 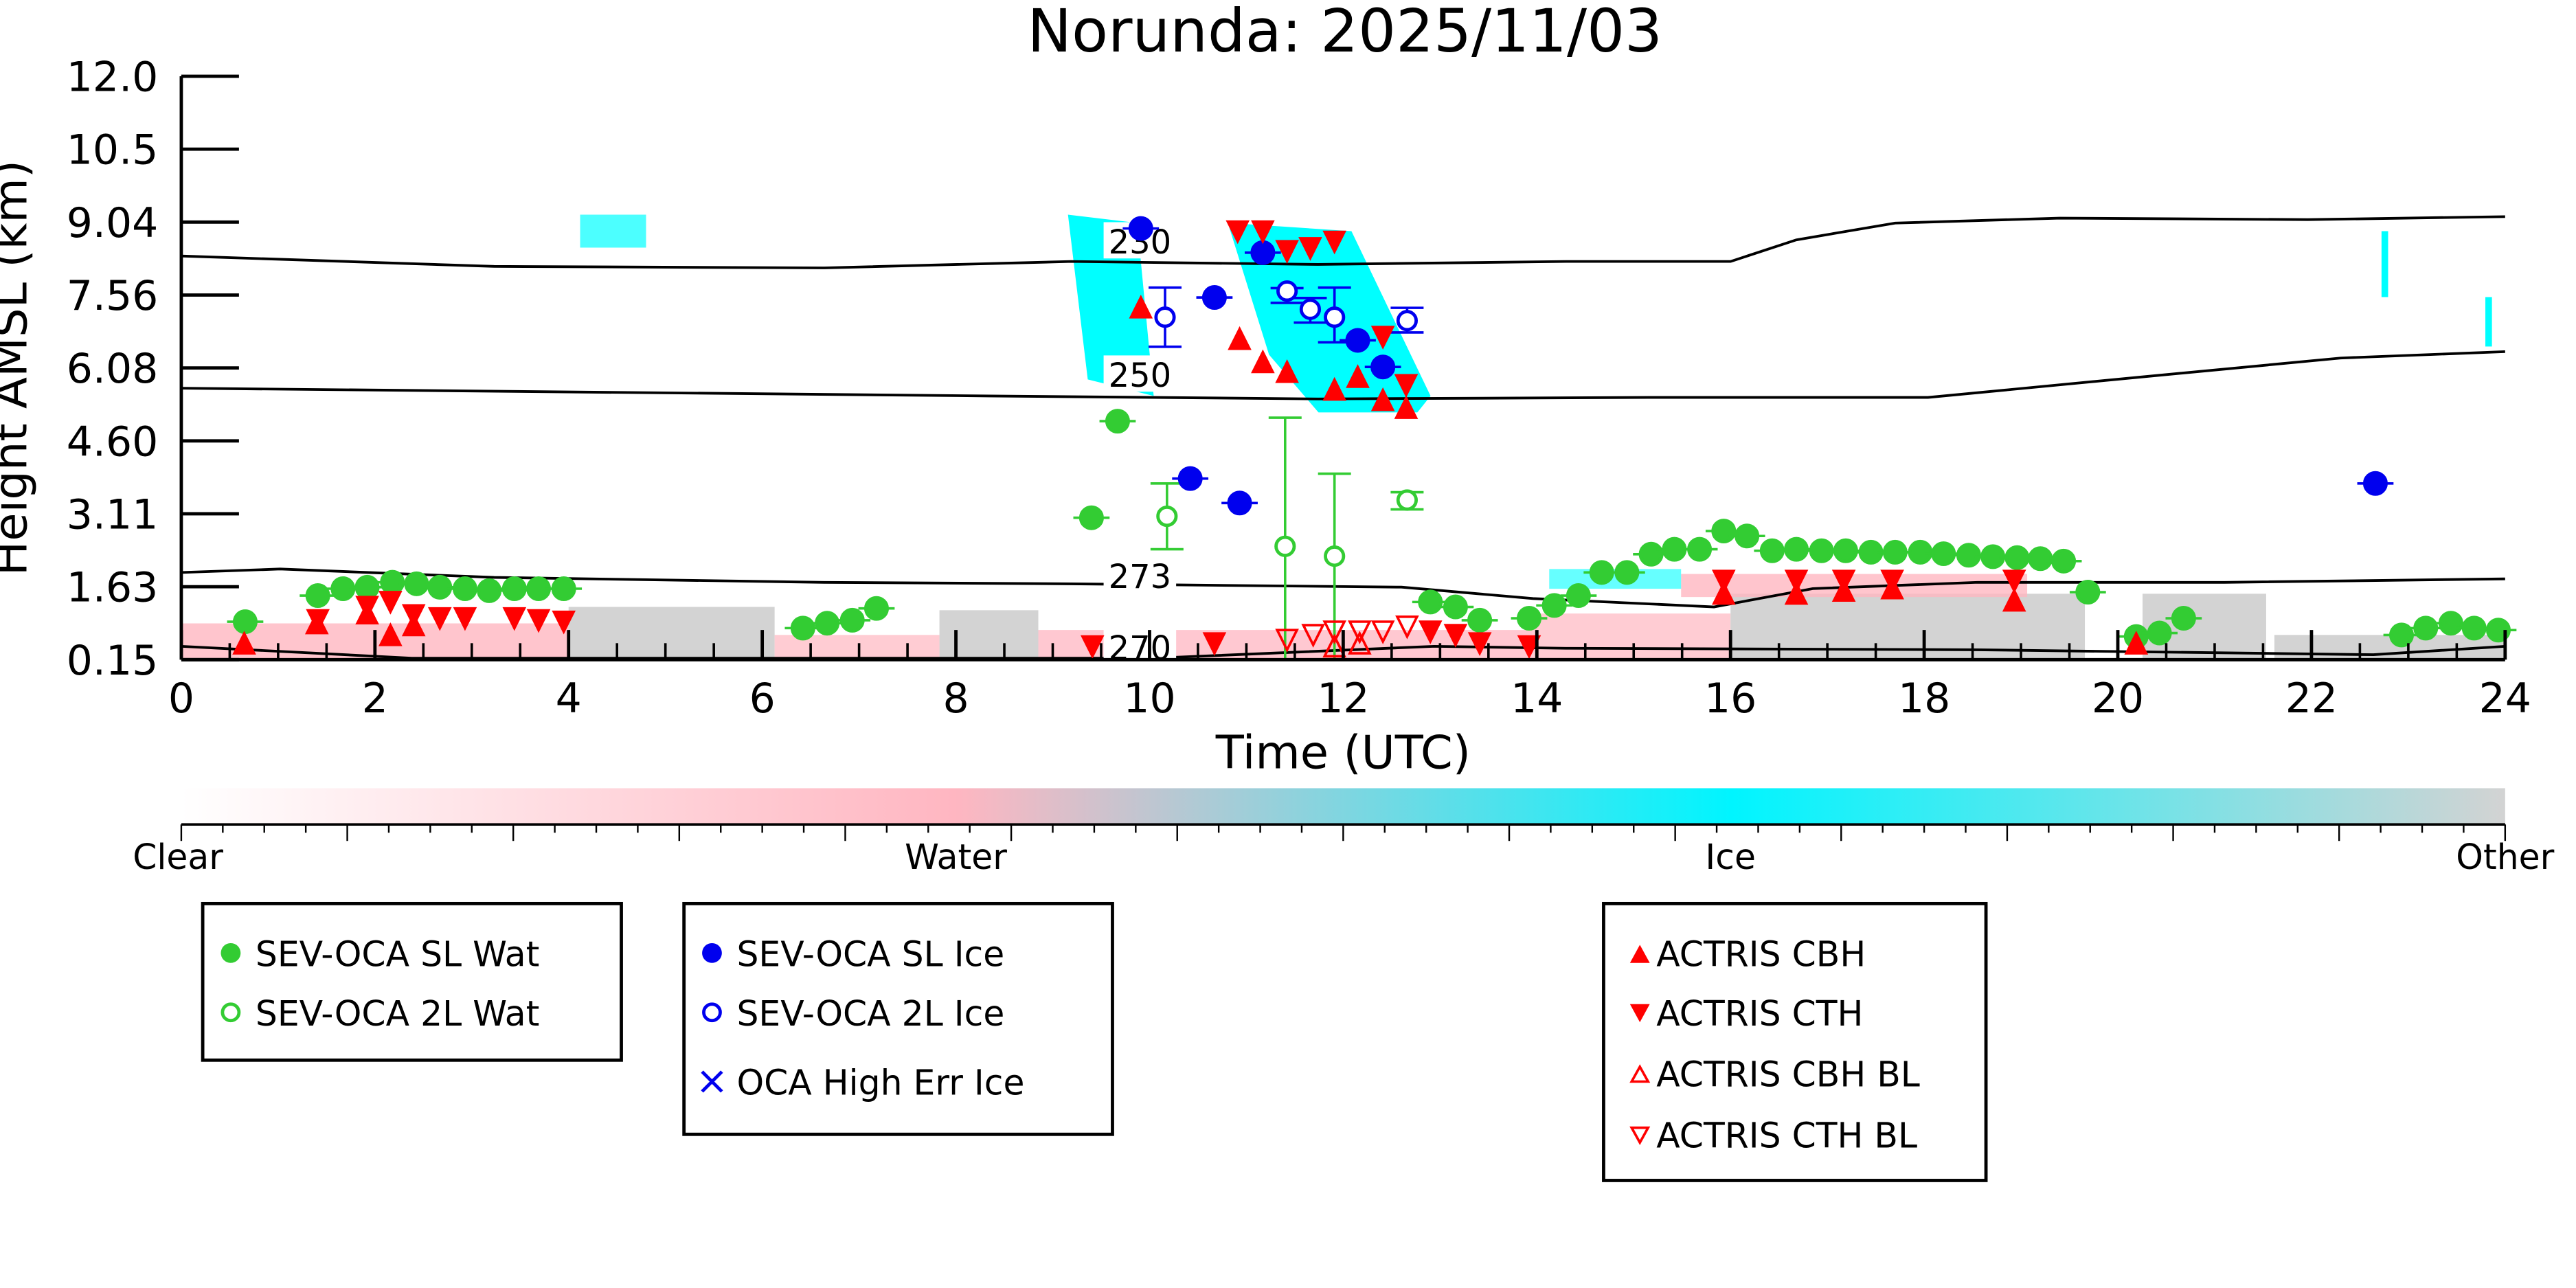 I want to click on legend-marker-2l-wat, so click(x=231, y=1012).